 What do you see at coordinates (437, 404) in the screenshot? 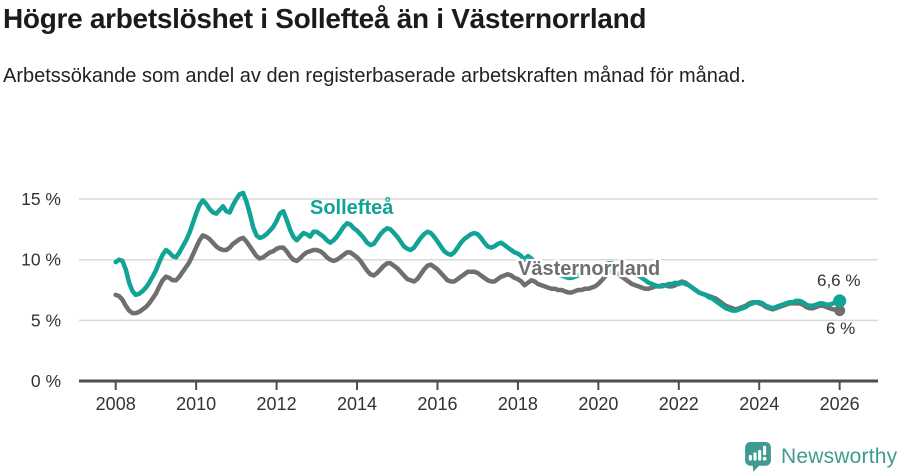
I see `x-tick-label: 2016` at bounding box center [437, 404].